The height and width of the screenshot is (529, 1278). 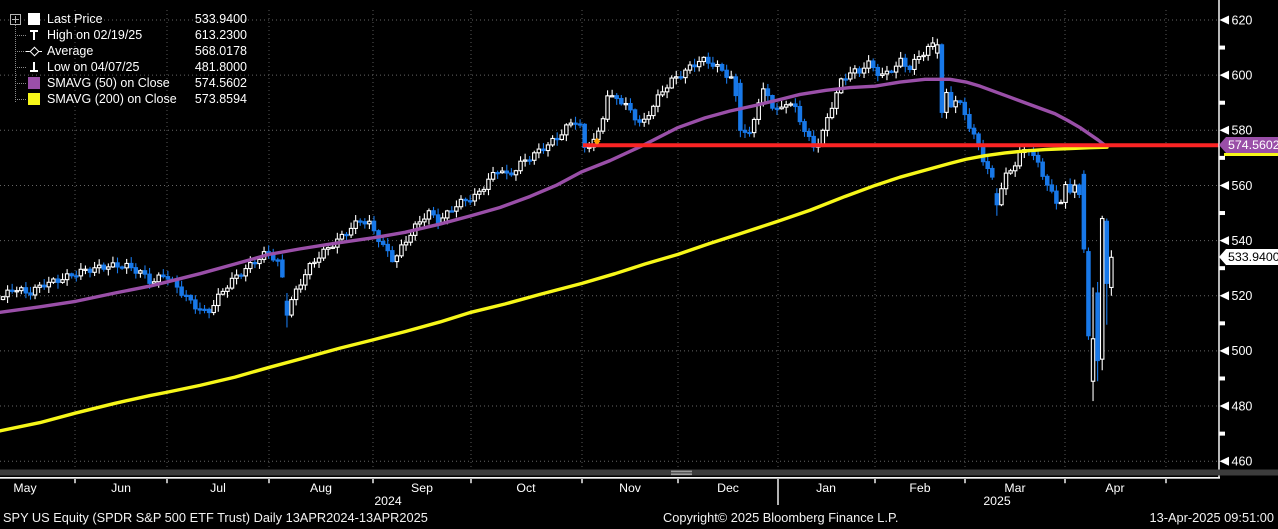 What do you see at coordinates (132, 51) in the screenshot?
I see `legend-row-average: Average 568.0178` at bounding box center [132, 51].